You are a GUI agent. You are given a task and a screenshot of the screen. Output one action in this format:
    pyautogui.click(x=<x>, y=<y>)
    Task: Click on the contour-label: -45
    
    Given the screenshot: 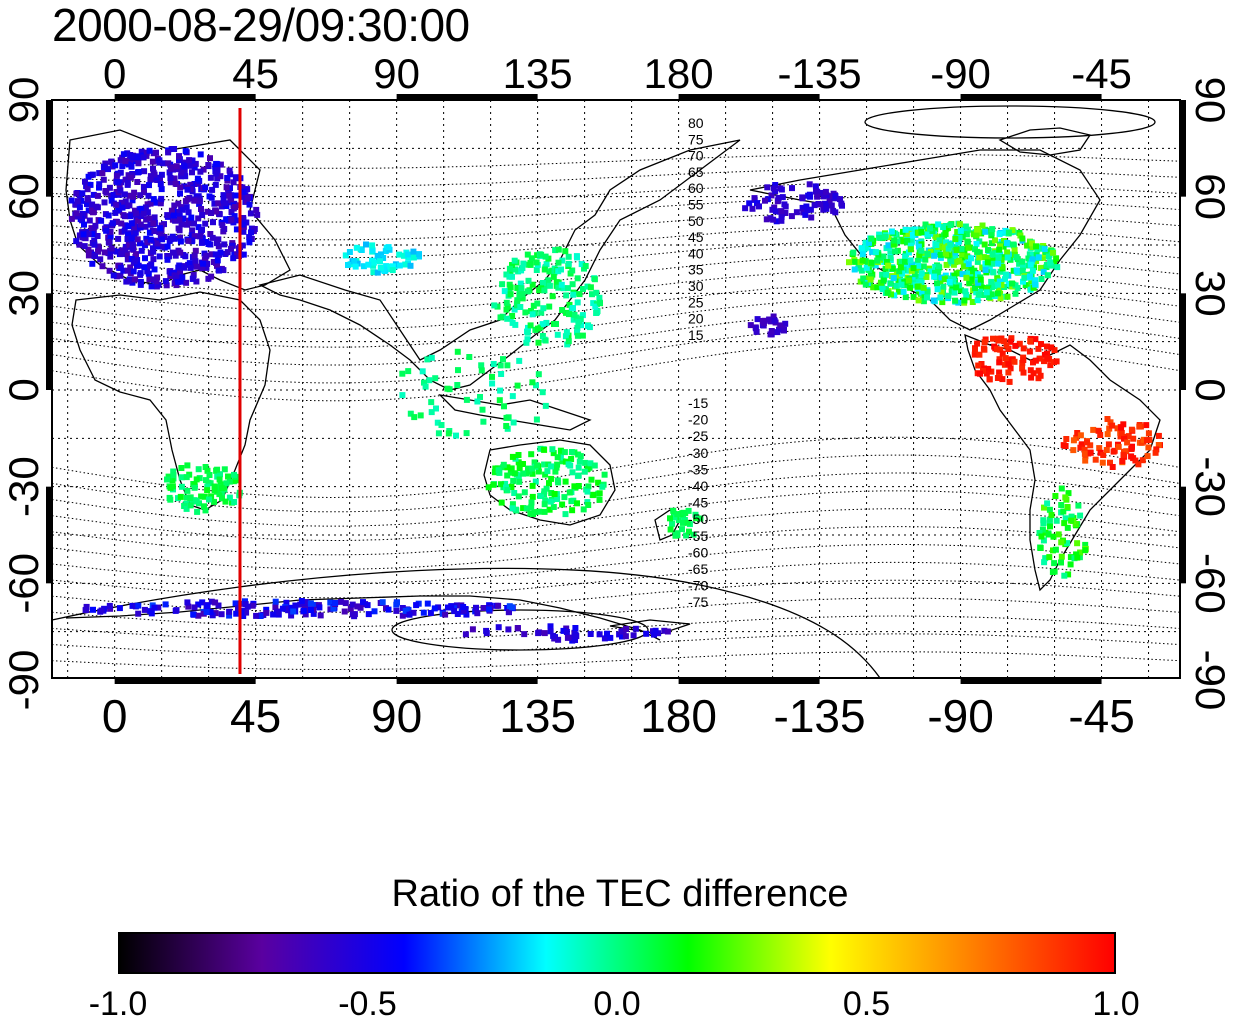 What is the action you would take?
    pyautogui.click(x=698, y=503)
    